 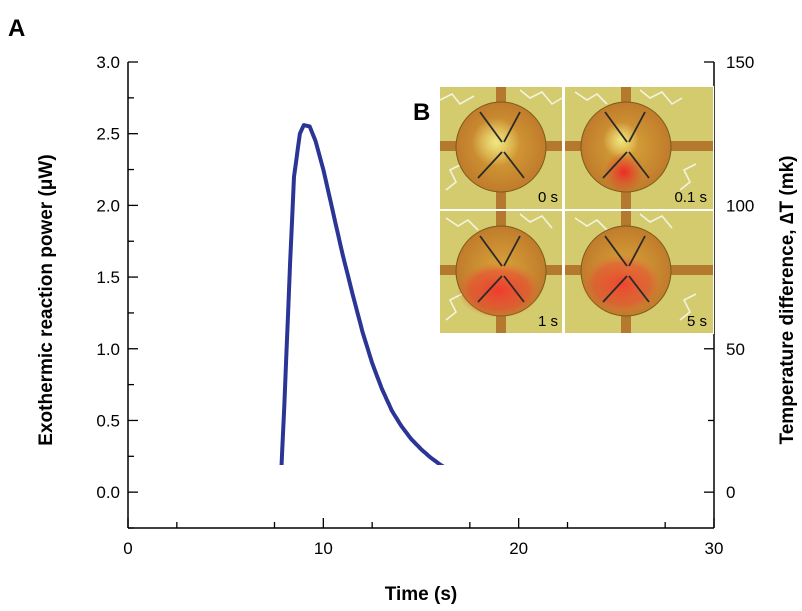 I want to click on inset-time-label: 0.1 s, so click(x=690, y=197).